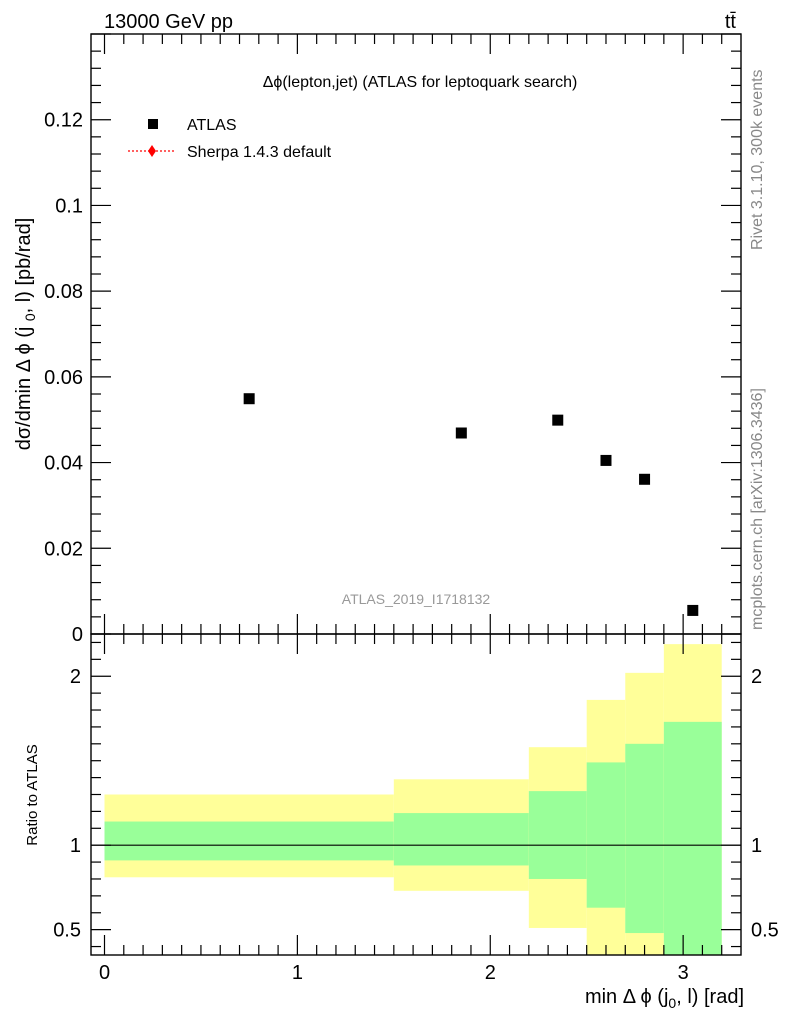 The image size is (786, 1024). Describe the element at coordinates (490, 973) in the screenshot. I see `ratio-xtick-label: 2` at that location.